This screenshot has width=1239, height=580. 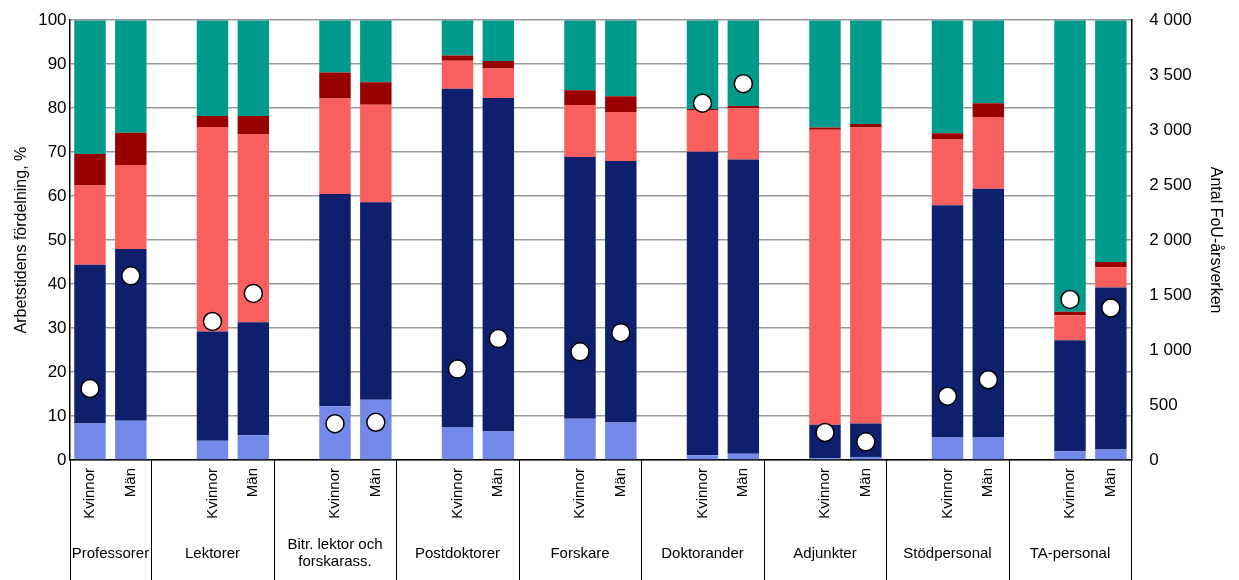 What do you see at coordinates (57, 283) in the screenshot?
I see `y-tick-label: 40` at bounding box center [57, 283].